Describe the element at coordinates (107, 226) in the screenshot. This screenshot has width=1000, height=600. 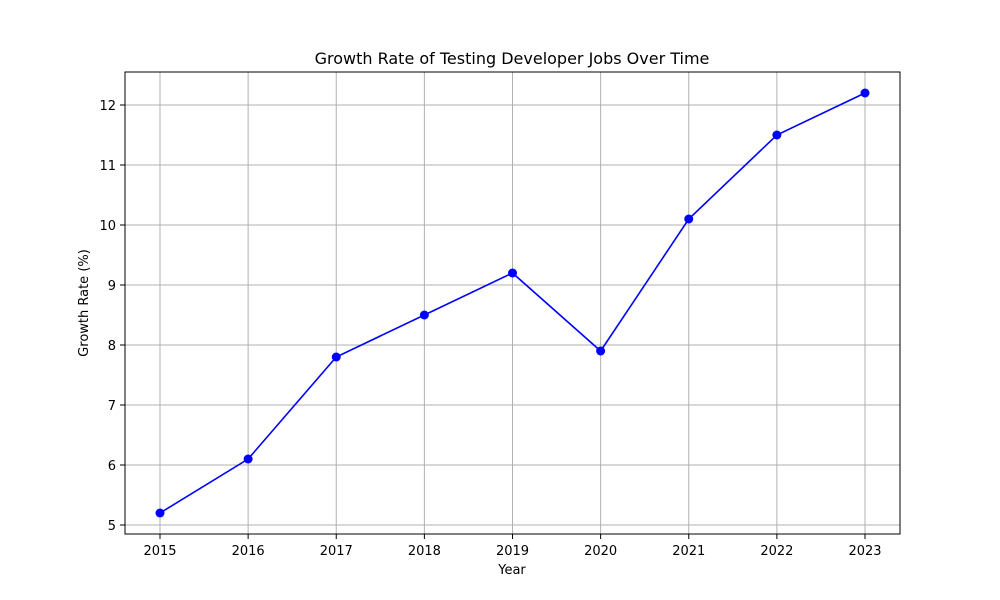
I see `y-tick-label: 10` at that location.